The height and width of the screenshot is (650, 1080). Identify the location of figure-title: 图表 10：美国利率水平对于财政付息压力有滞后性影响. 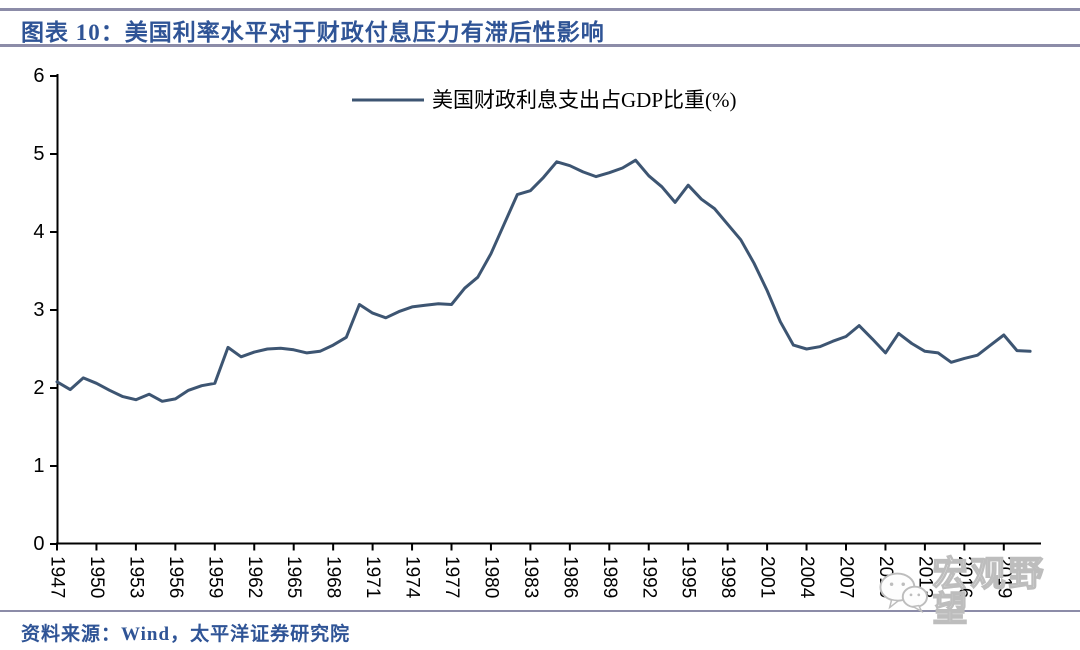
(313, 32).